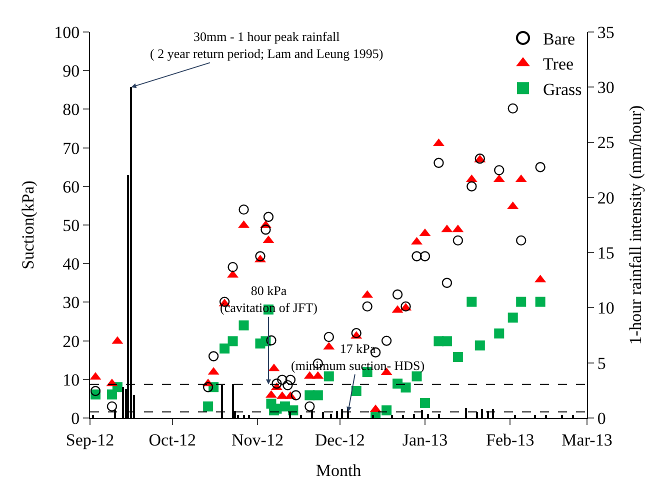 The width and height of the screenshot is (665, 490). I want to click on y-tick-label: 90, so click(71, 71).